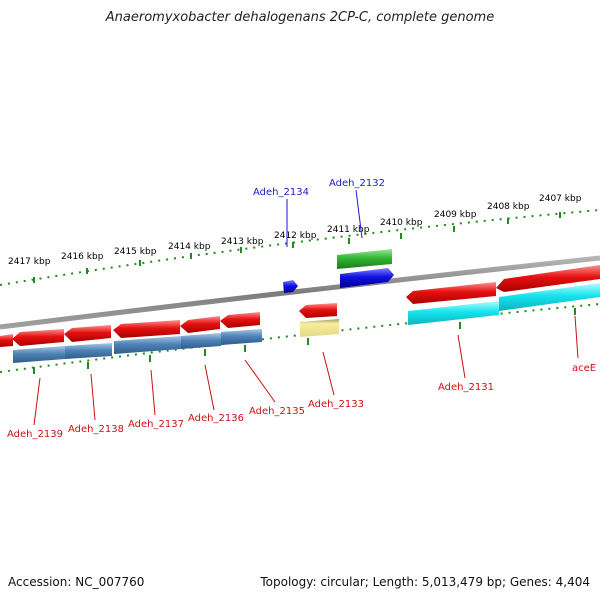  I want to click on kbp-label: 2409 kbp, so click(455, 215).